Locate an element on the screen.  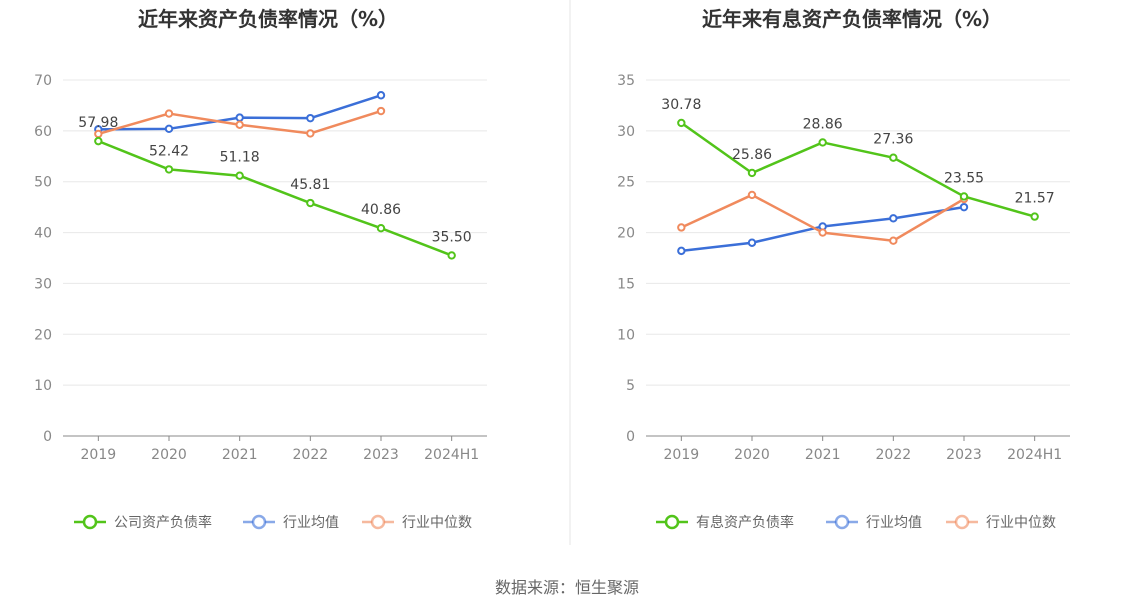
y-tick-label: 15 is located at coordinates (626, 284).